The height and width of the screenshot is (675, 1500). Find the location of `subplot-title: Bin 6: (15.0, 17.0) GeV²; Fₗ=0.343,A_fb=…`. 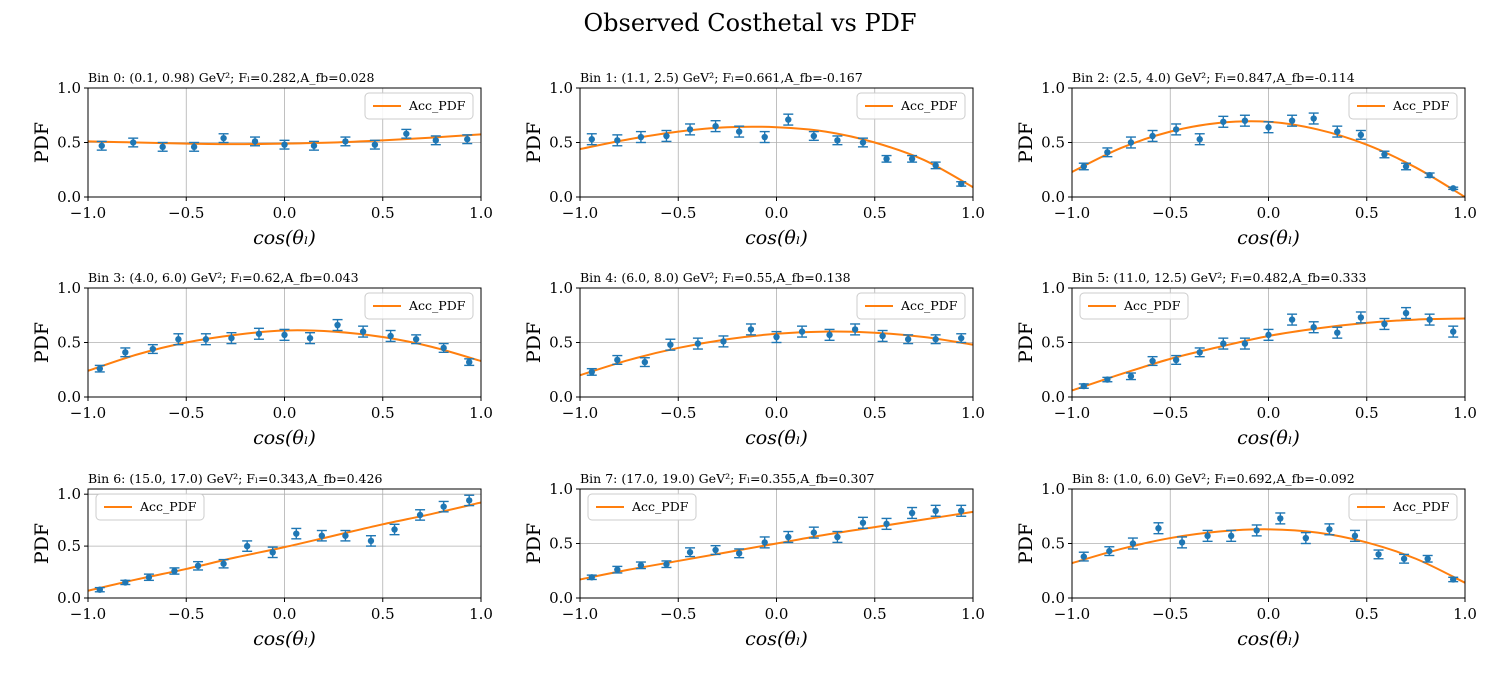

subplot-title: Bin 6: (15.0, 17.0) GeV²; Fₗ=0.343,A_fb=… is located at coordinates (235, 478).